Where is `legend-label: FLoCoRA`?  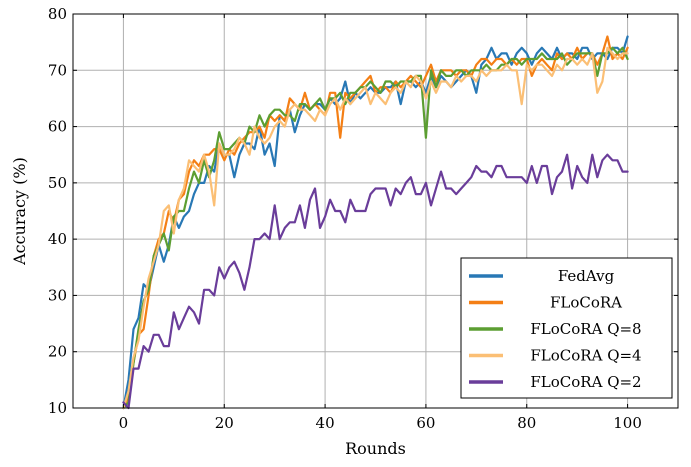
legend-label: FLoCoRA is located at coordinates (586, 303).